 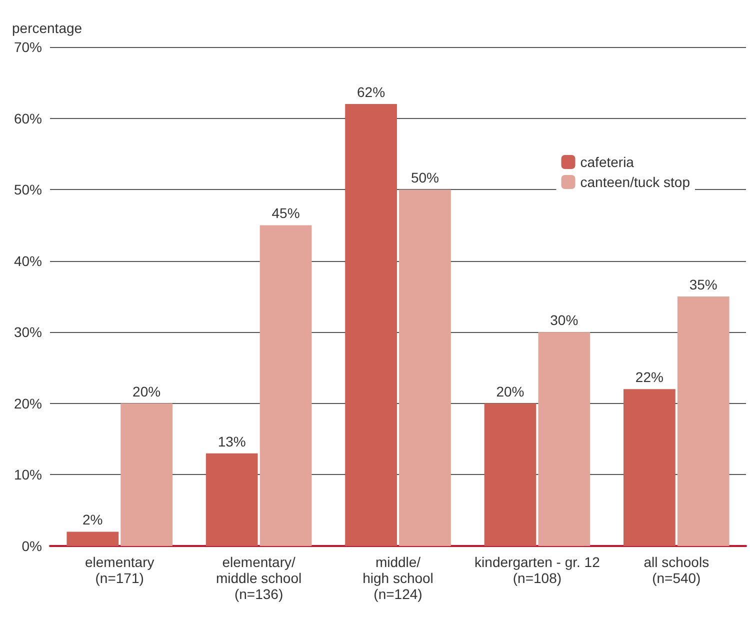 I want to click on data-label: 35%, so click(x=703, y=284).